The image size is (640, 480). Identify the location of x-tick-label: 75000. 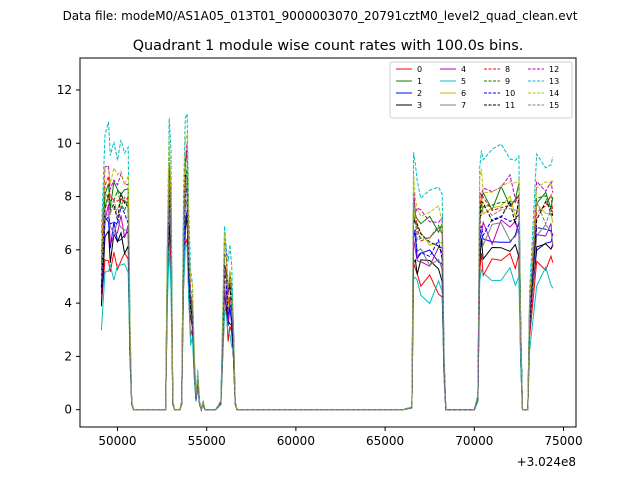
(563, 441).